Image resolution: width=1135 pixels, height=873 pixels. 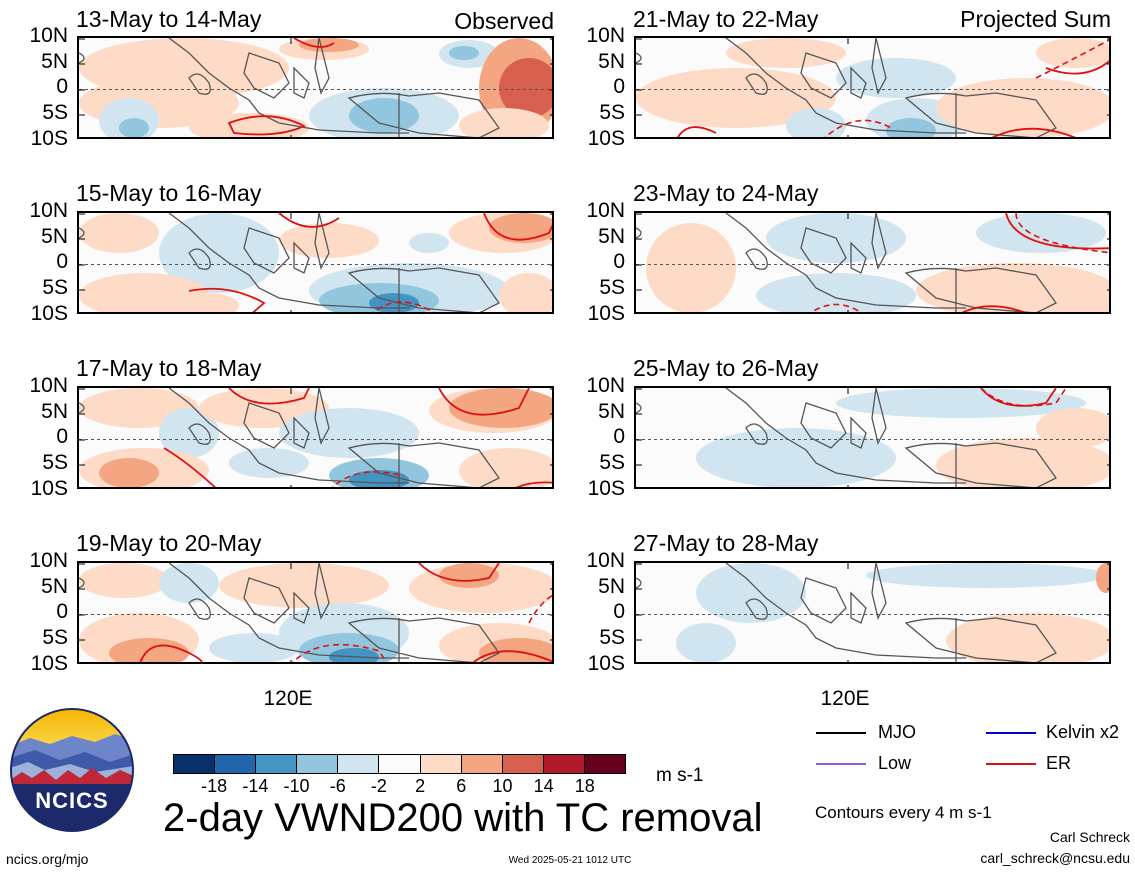 What do you see at coordinates (841, 733) in the screenshot?
I see `legend-mjo-line` at bounding box center [841, 733].